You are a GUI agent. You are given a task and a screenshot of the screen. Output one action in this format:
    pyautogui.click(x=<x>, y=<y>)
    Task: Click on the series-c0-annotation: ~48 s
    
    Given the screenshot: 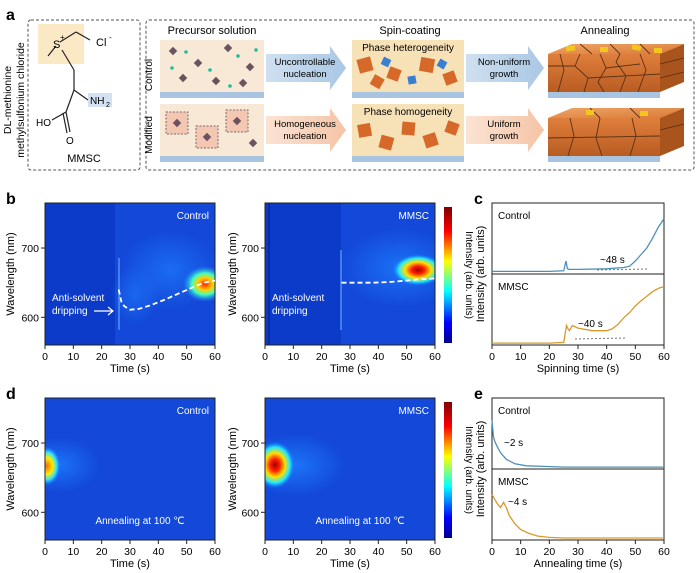 What is the action you would take?
    pyautogui.click(x=612, y=260)
    